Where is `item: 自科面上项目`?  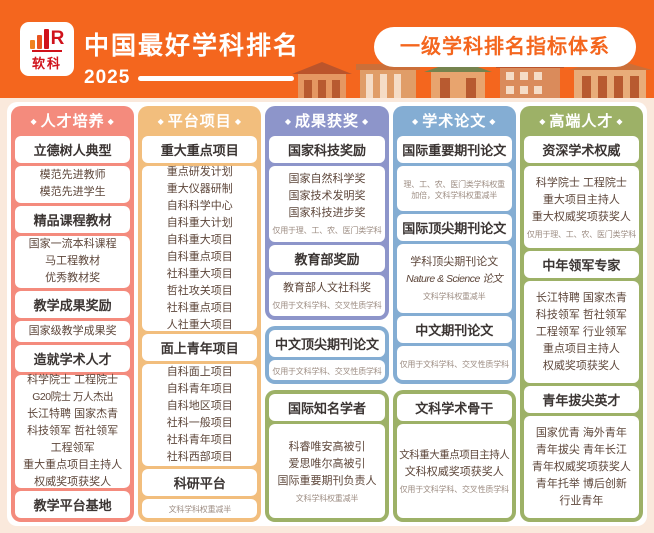
item: 自科面上项目 is located at coordinates (199, 372).